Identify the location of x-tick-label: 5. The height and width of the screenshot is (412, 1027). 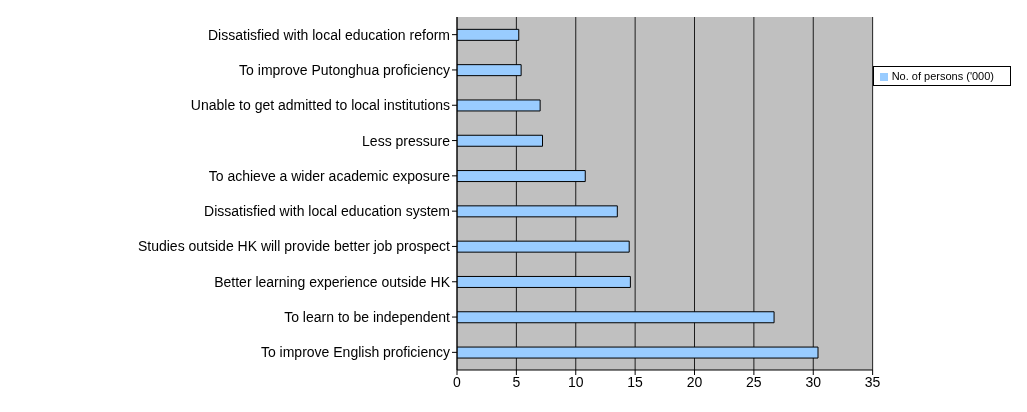
(516, 381).